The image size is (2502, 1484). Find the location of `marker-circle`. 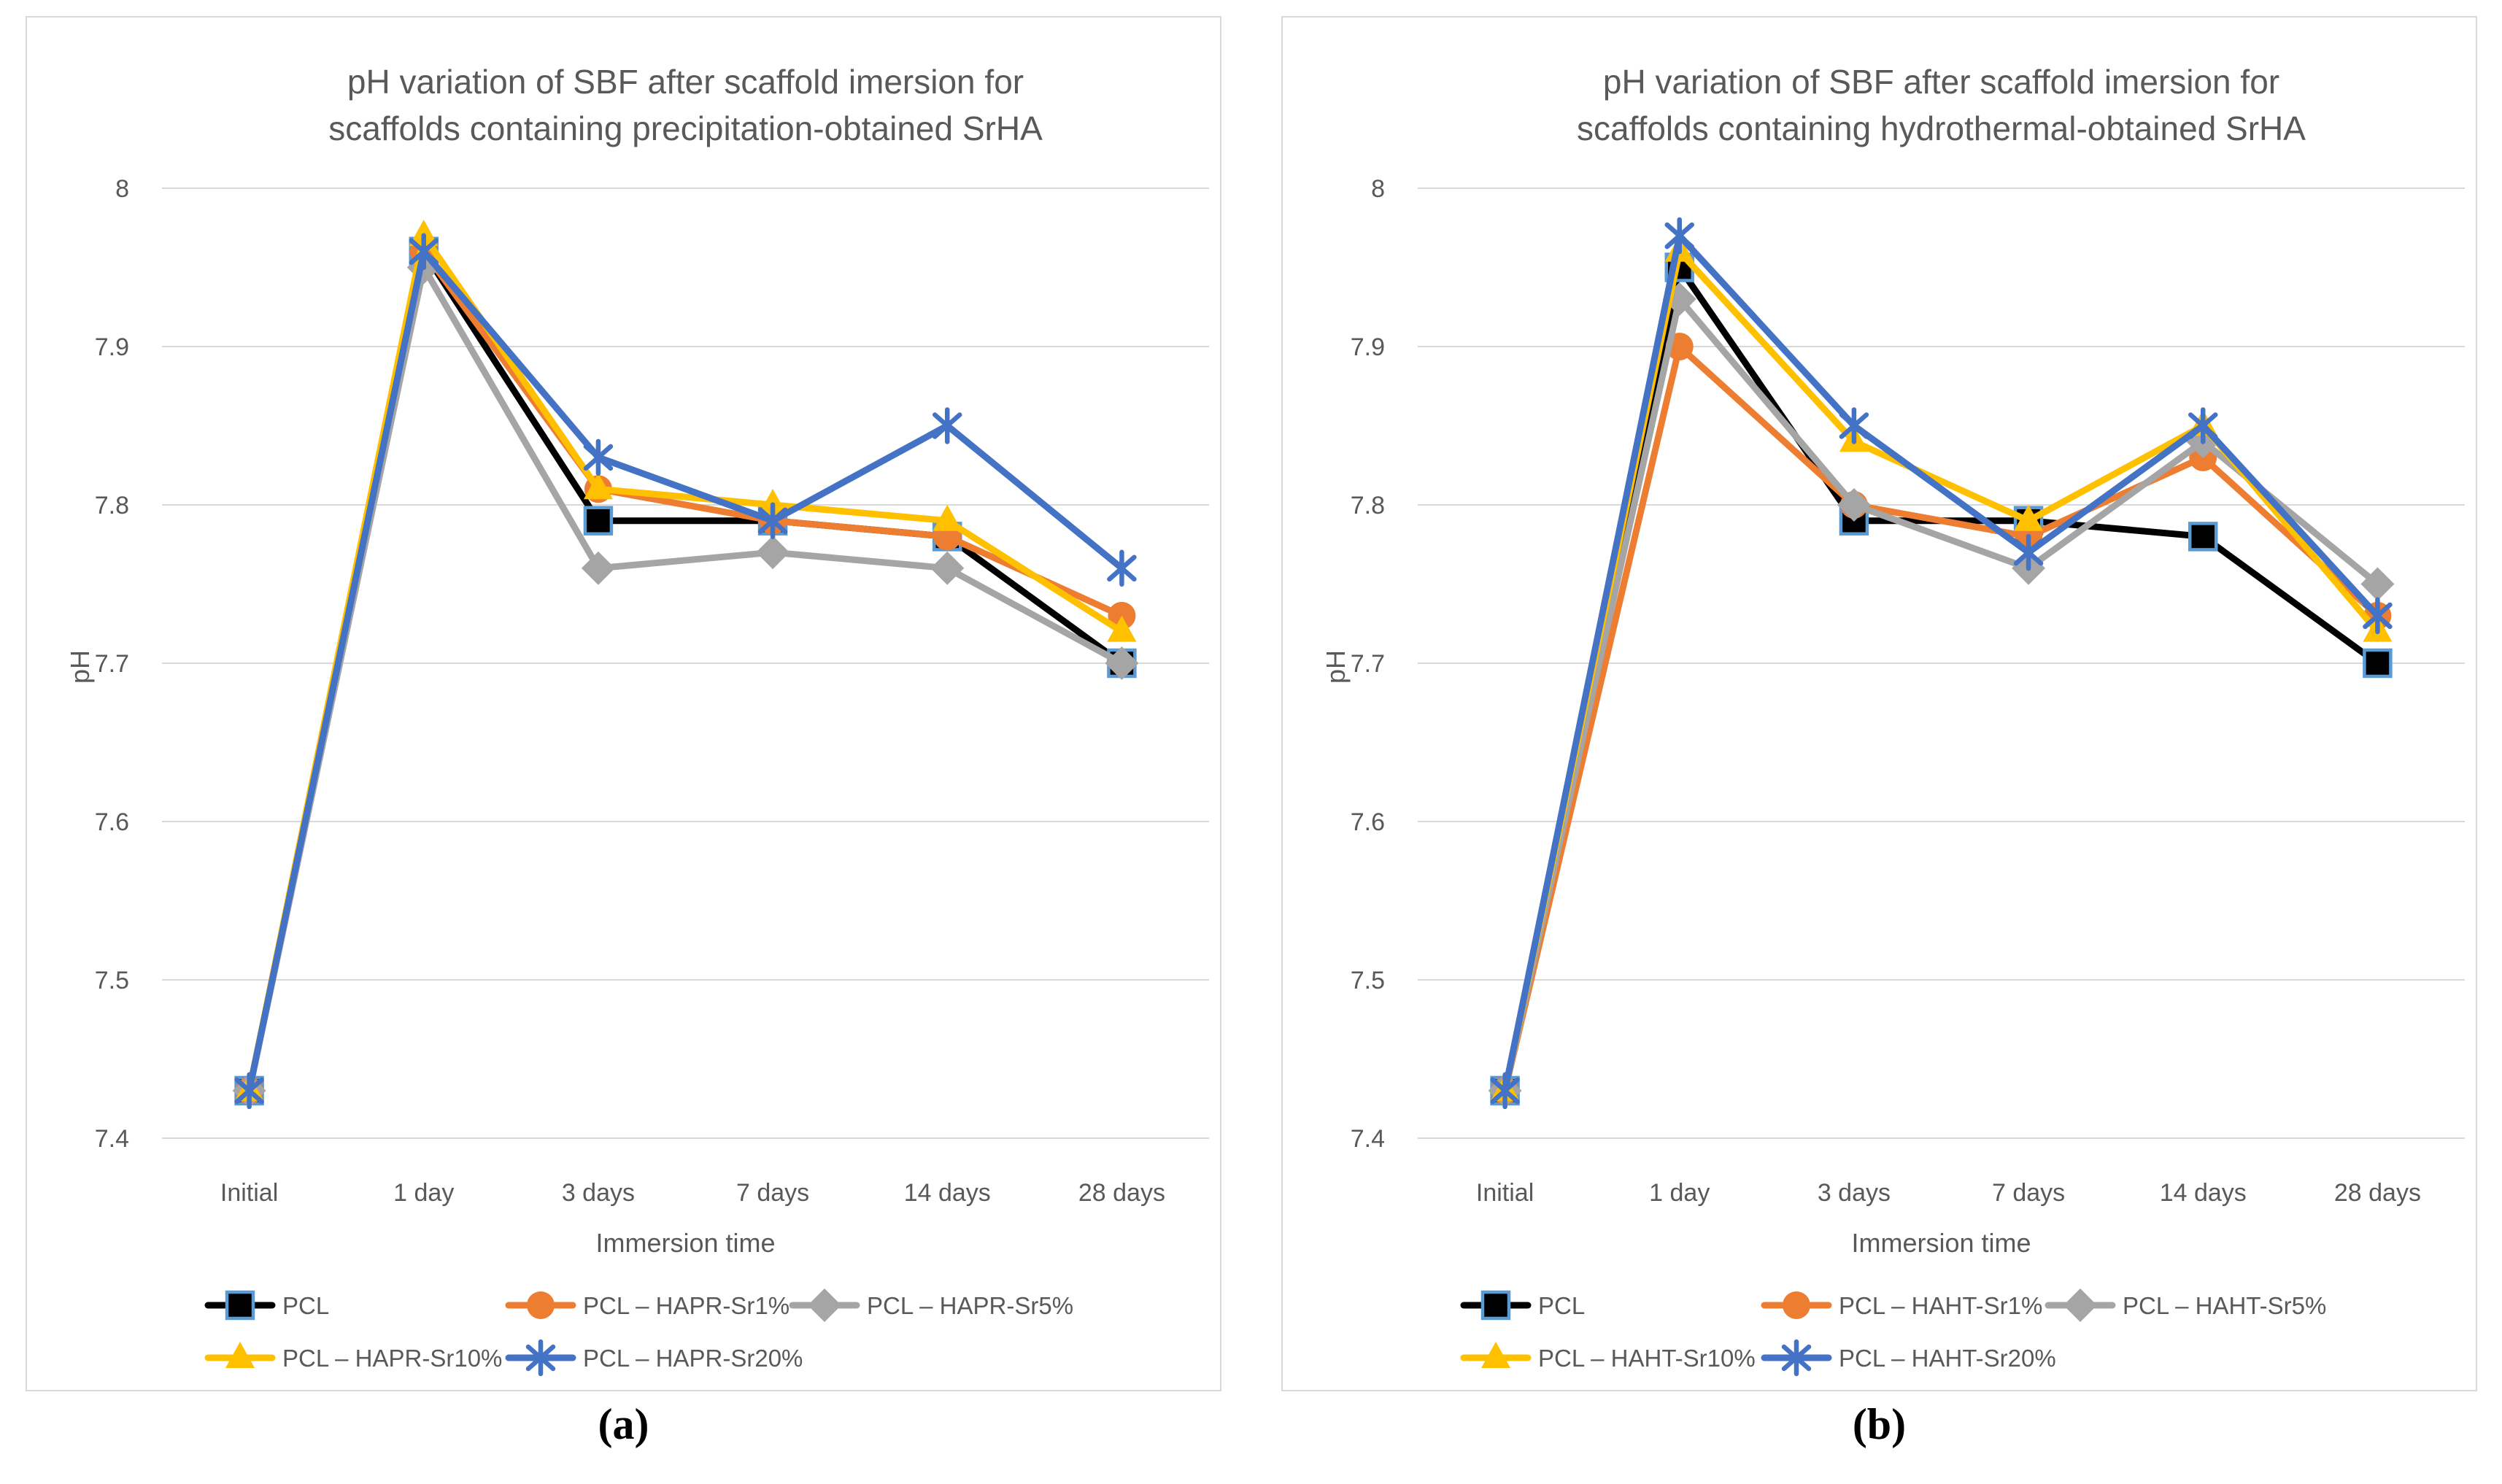

marker-circle is located at coordinates (541, 1305).